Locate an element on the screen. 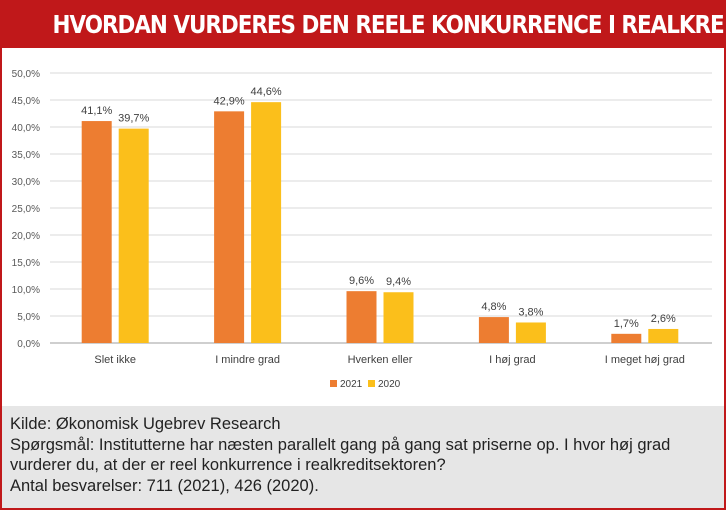  x-category-label: I mindre grad is located at coordinates (247, 360).